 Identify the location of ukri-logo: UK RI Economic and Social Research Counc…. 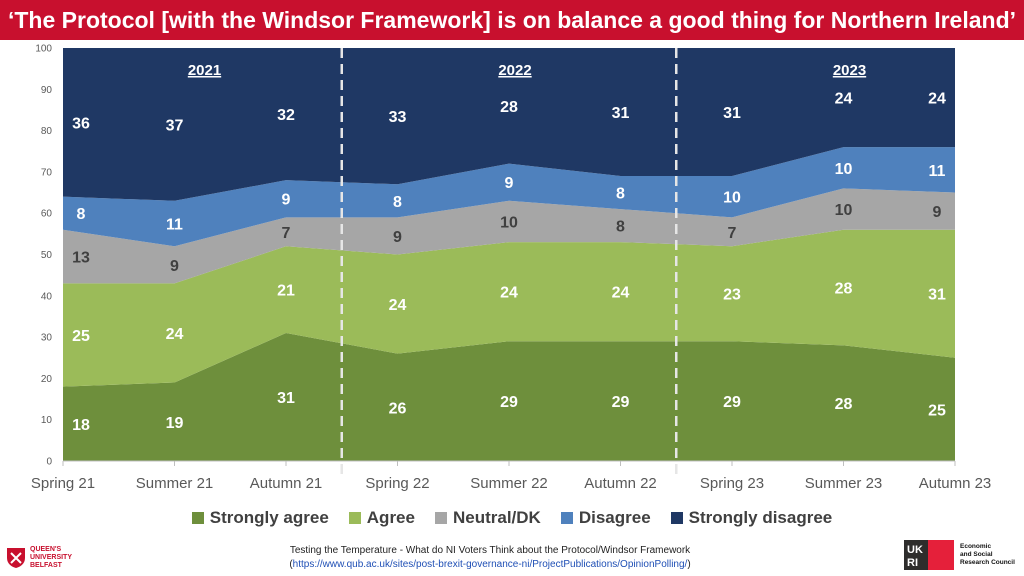
(959, 555).